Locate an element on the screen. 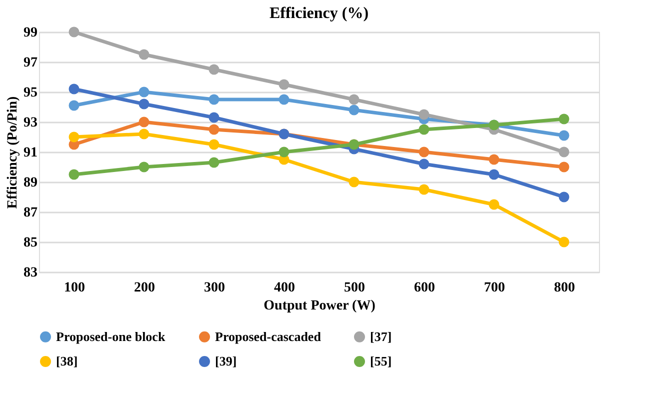 The width and height of the screenshot is (663, 407). chart-title: Efficiency (%) is located at coordinates (319, 13).